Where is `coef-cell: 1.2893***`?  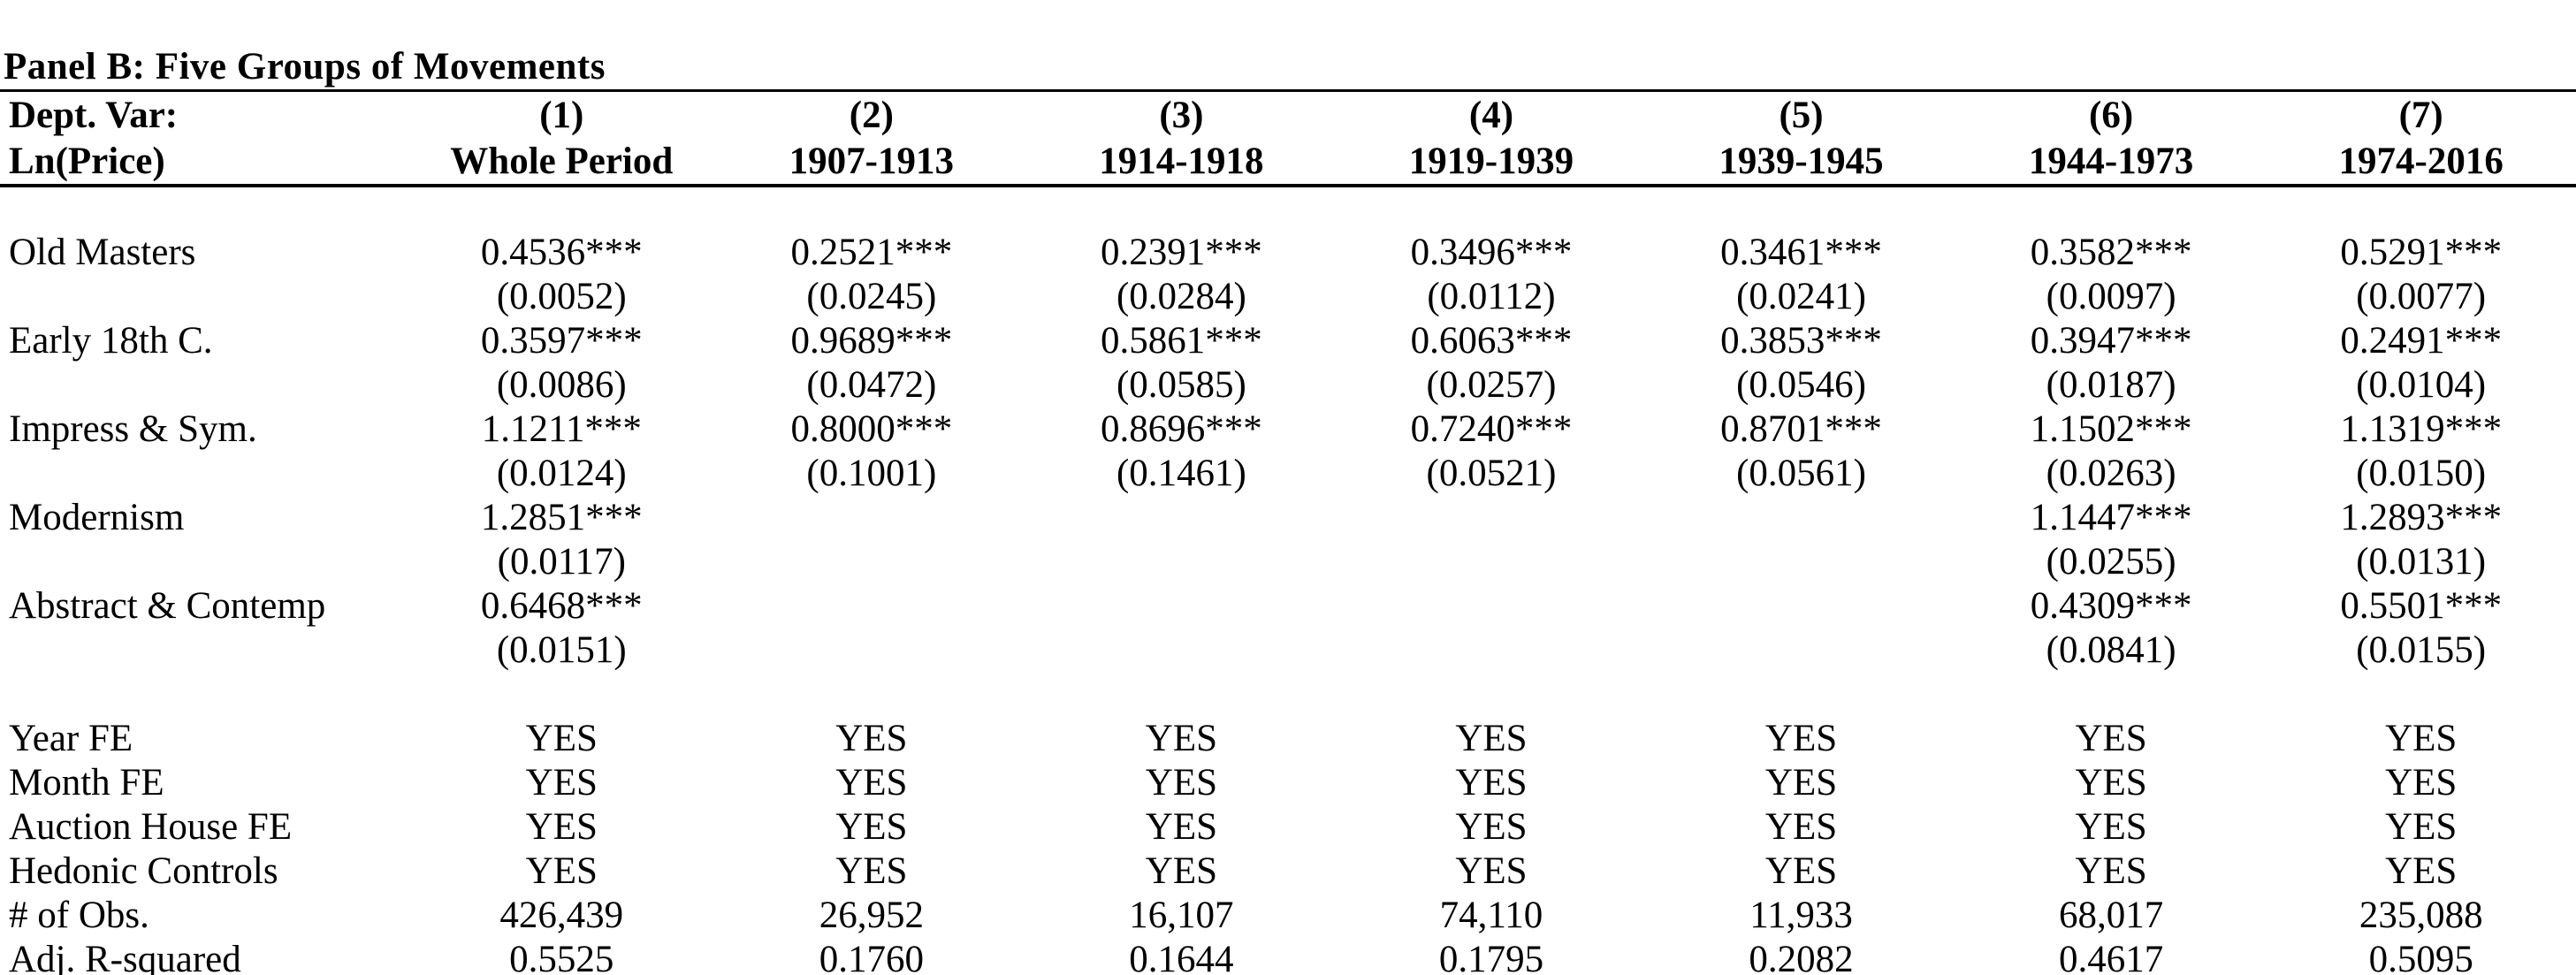 coef-cell: 1.2893*** is located at coordinates (2421, 517).